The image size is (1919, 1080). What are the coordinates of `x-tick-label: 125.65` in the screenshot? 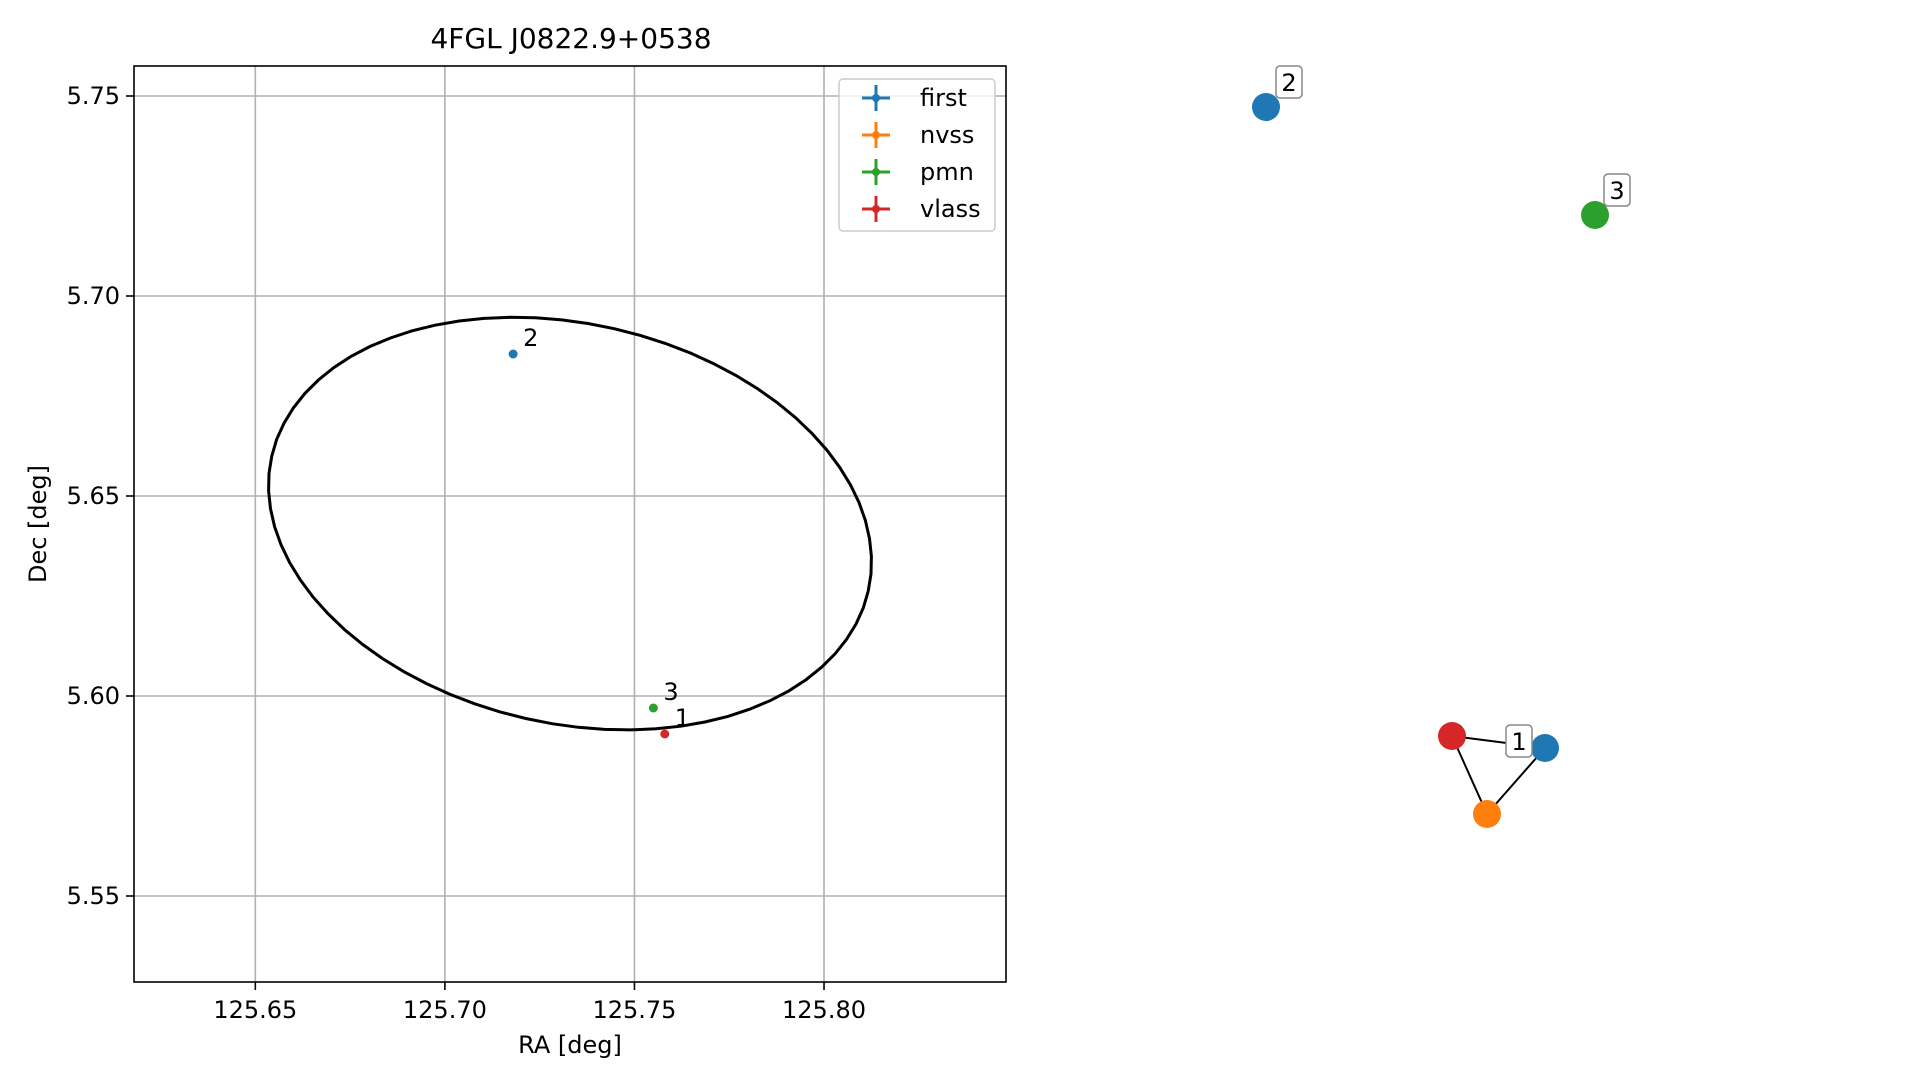 It's located at (255, 1010).